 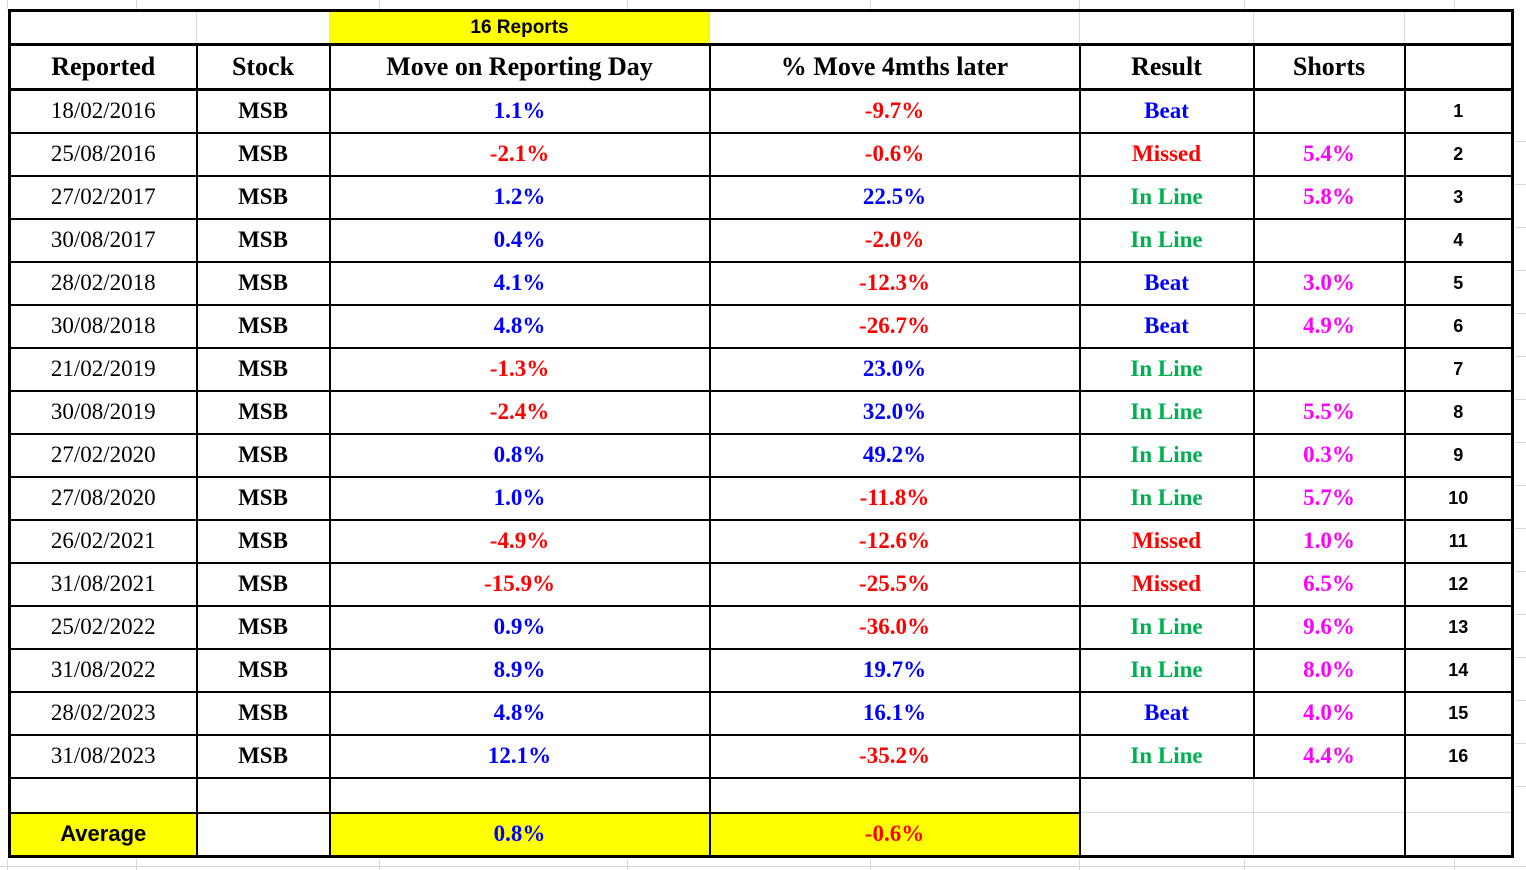 I want to click on cell-shorts: 4.4%, so click(x=1329, y=756).